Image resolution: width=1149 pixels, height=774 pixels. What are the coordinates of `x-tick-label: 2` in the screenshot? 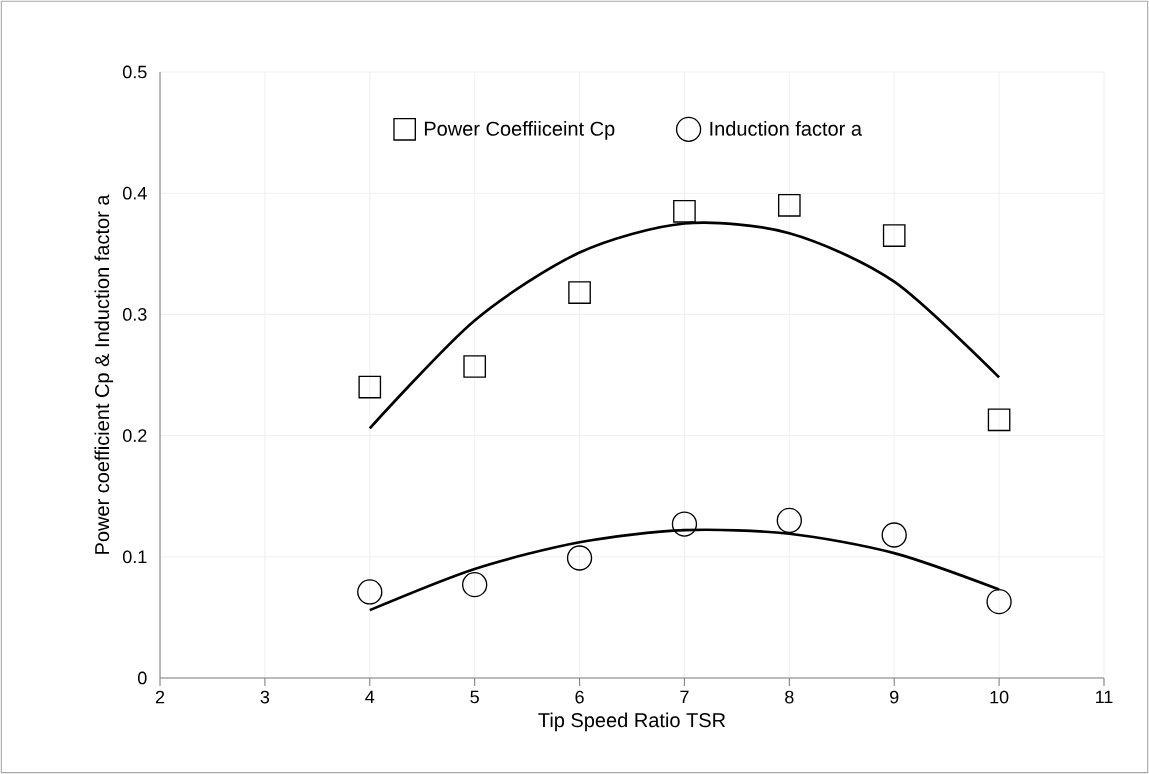 It's located at (160, 697).